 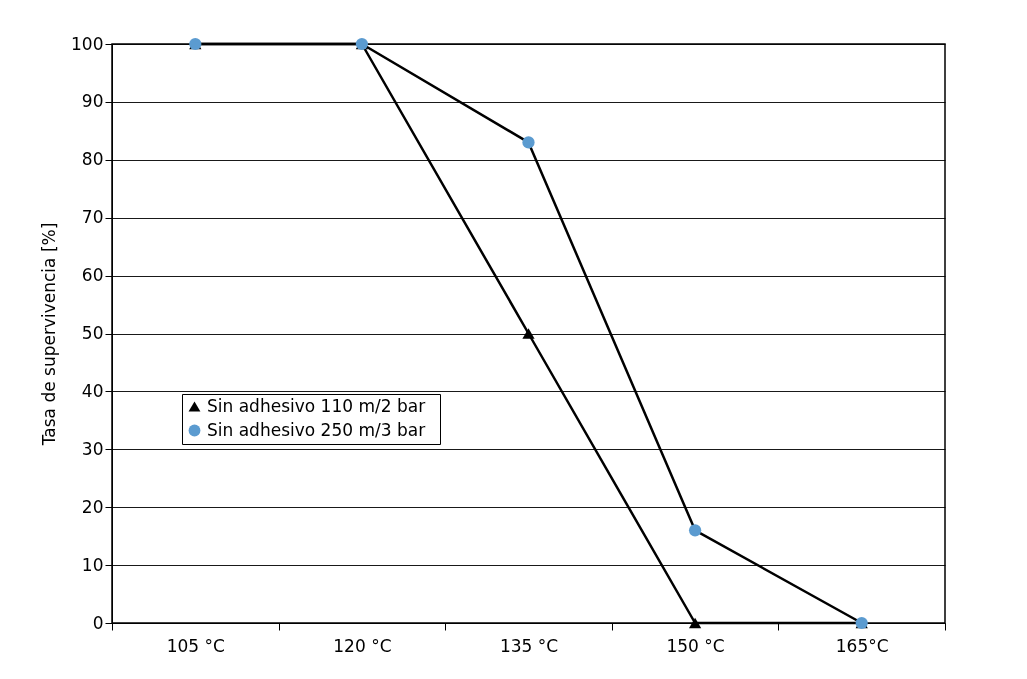 What do you see at coordinates (87, 43) in the screenshot?
I see `y-tick-label: 100` at bounding box center [87, 43].